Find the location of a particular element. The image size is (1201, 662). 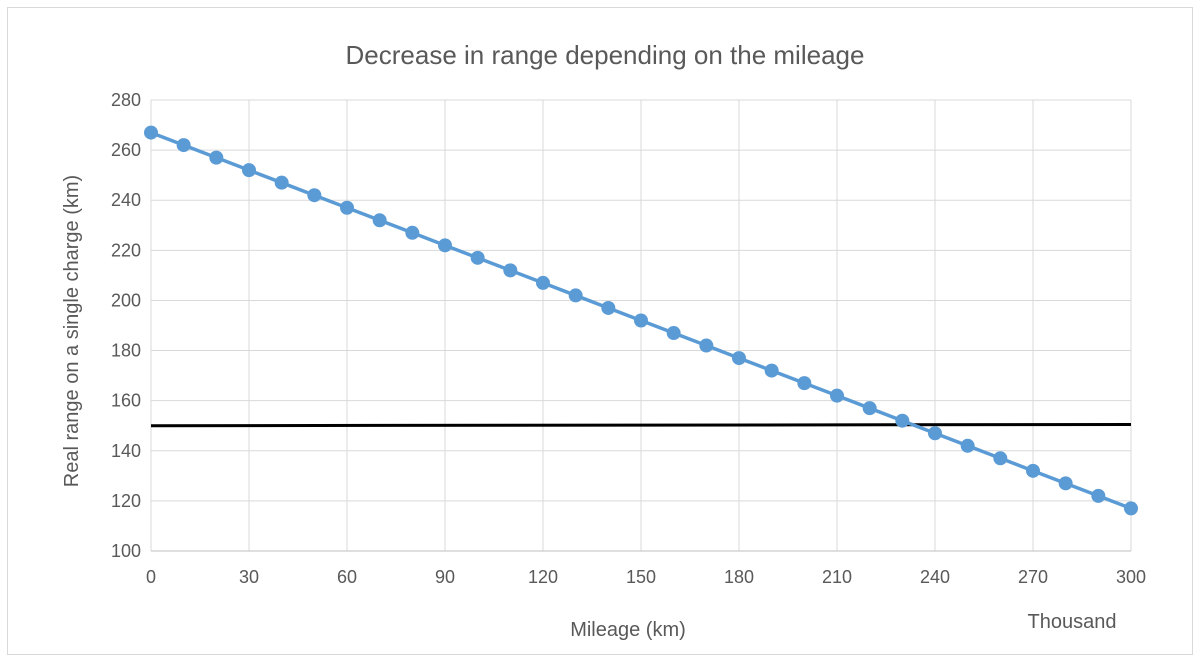

y-tick-label: 280 is located at coordinates (126, 100).